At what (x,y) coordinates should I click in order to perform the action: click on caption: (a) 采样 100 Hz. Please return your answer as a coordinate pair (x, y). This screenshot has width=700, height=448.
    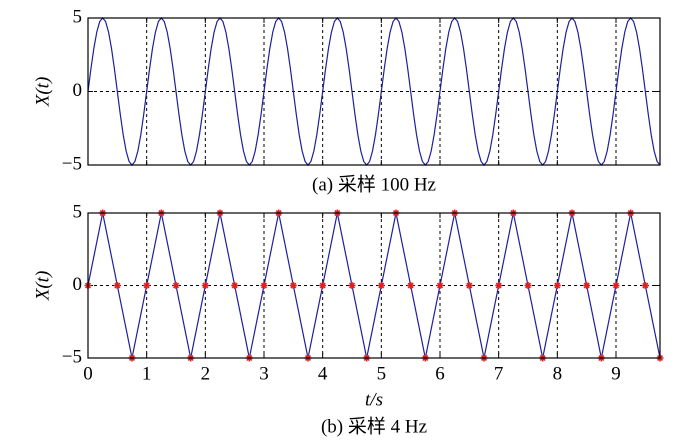
    Looking at the image, I should click on (374, 184).